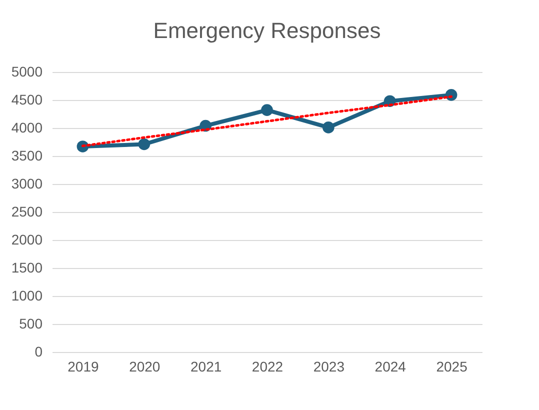 The height and width of the screenshot is (410, 539). Describe the element at coordinates (27, 212) in the screenshot. I see `y-tick-label: 2500` at that location.